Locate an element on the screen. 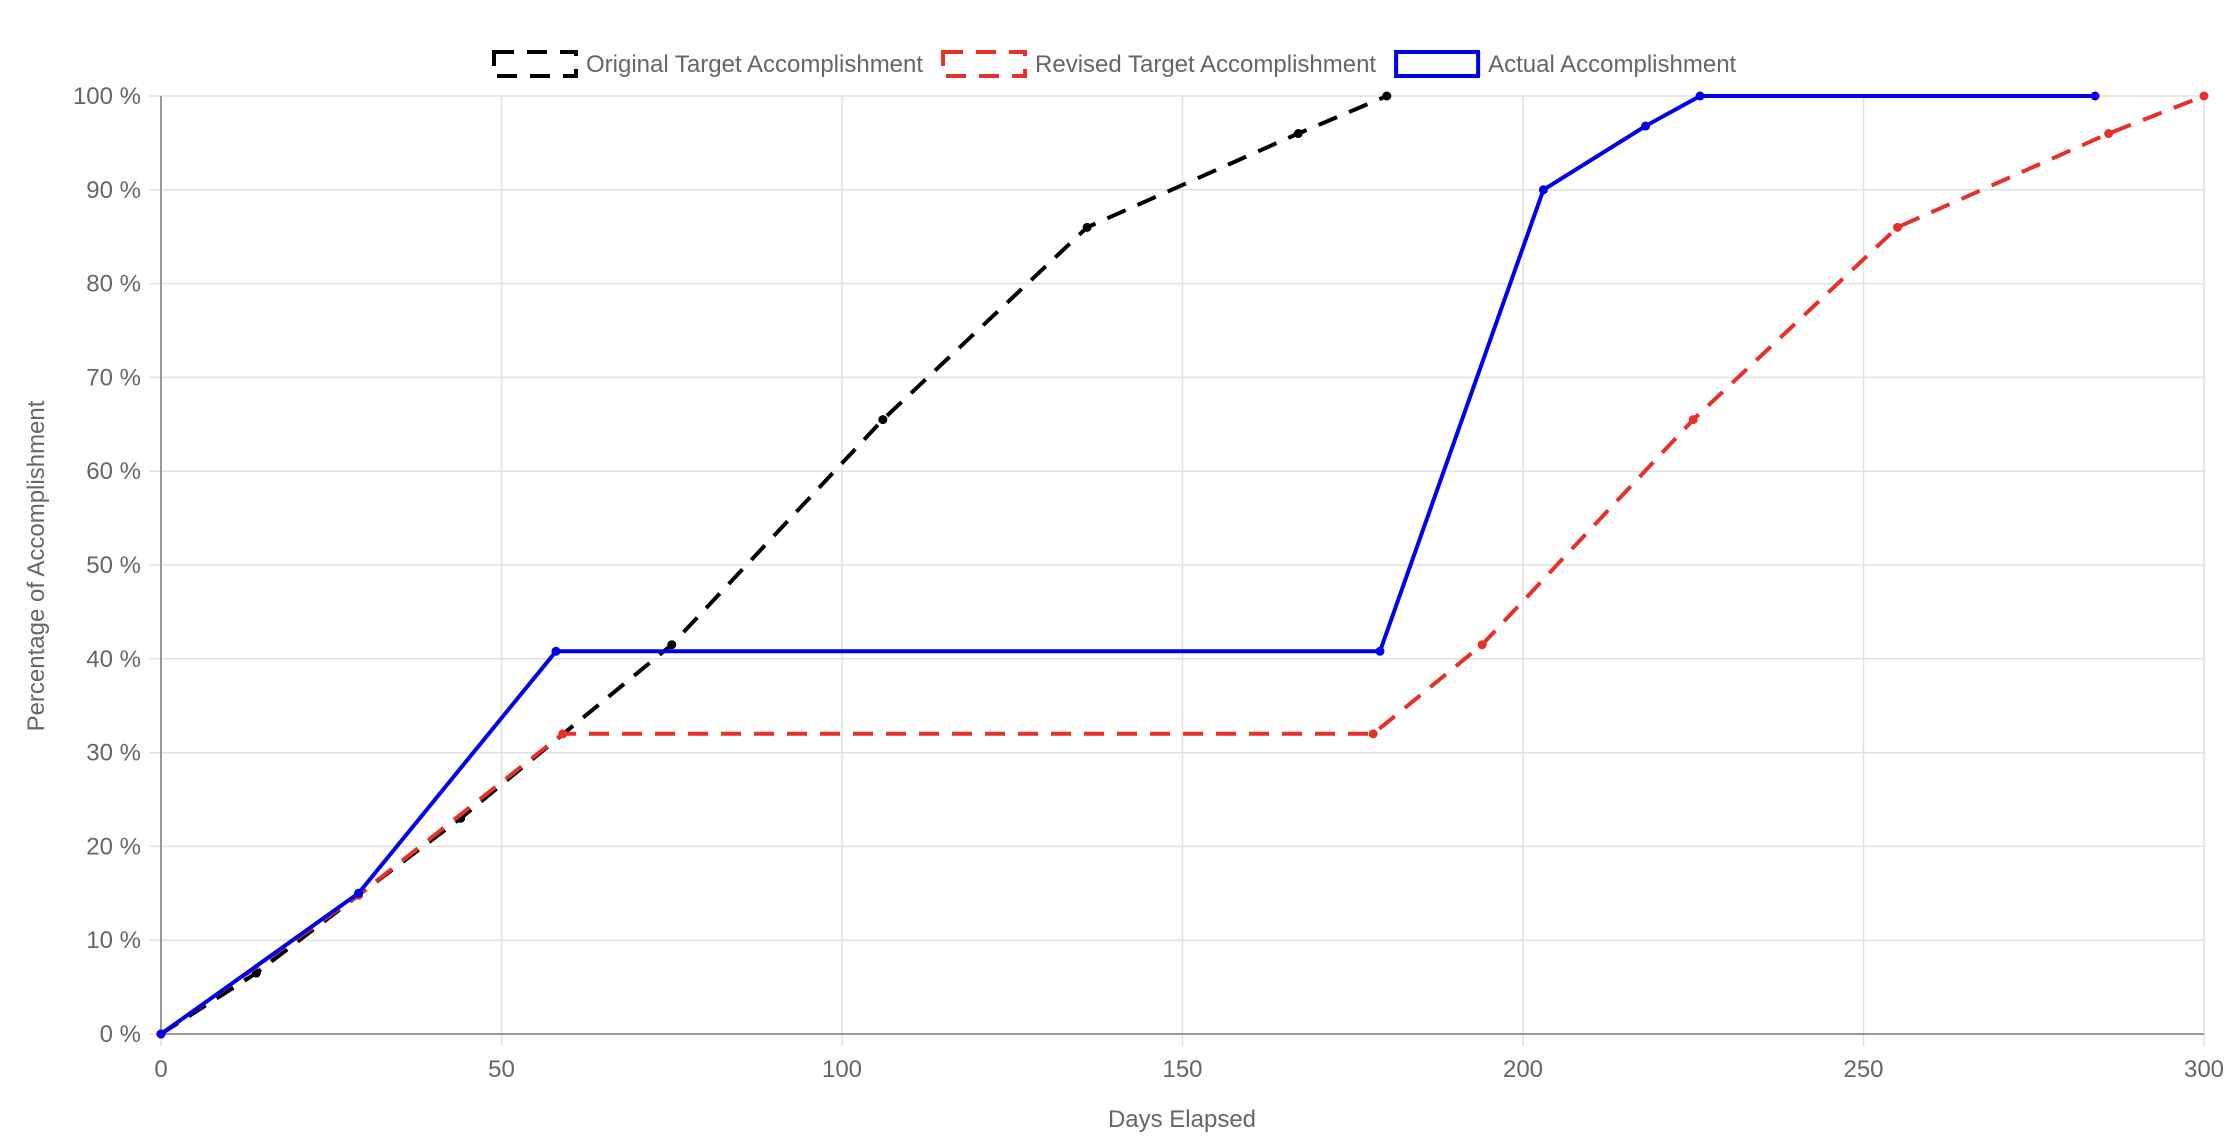 The height and width of the screenshot is (1144, 2240). x-tick-label: 250 is located at coordinates (1863, 1069).